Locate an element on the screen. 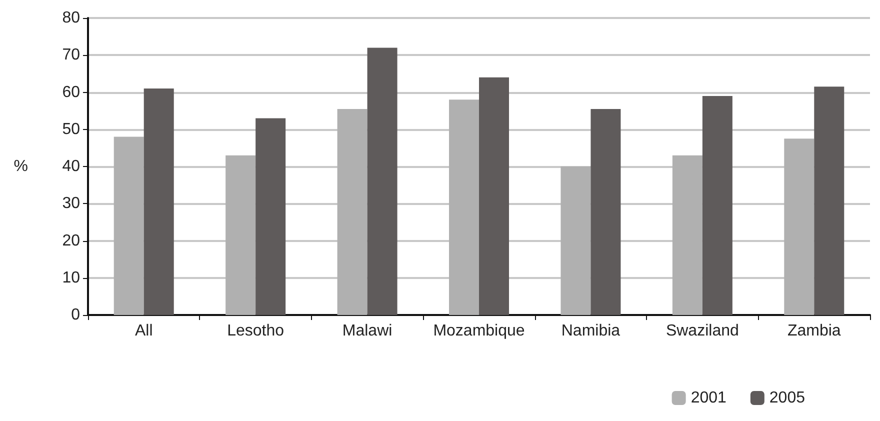 This screenshot has width=880, height=421. y-axis-title: % is located at coordinates (21, 166).